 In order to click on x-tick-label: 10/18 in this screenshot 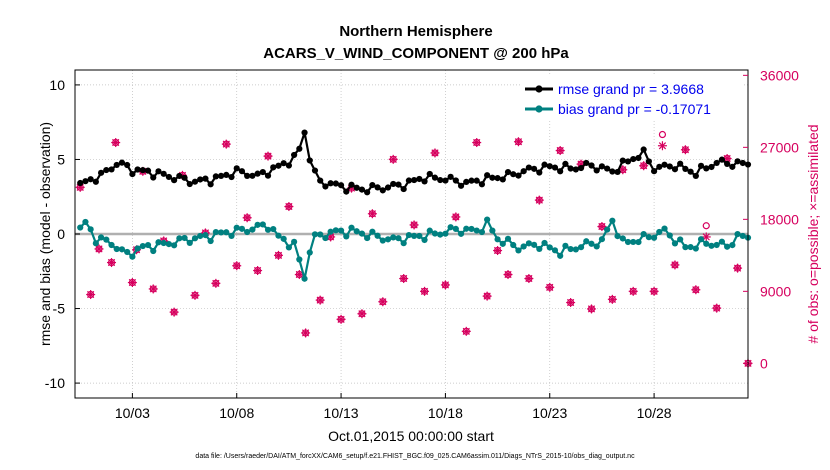, I will do `click(445, 413)`.